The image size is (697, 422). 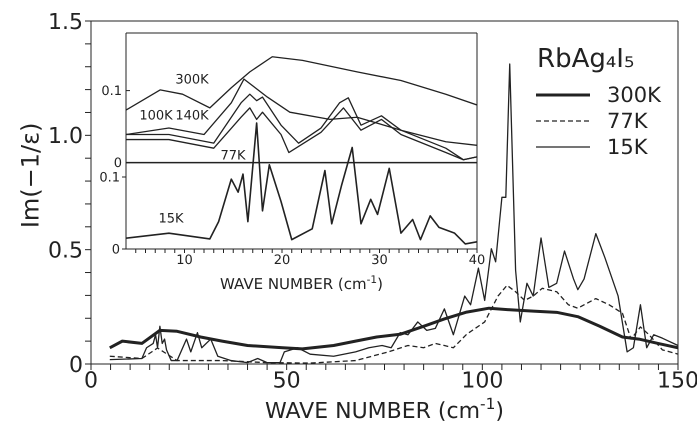 I want to click on x-tick-label: 40, so click(x=477, y=260).